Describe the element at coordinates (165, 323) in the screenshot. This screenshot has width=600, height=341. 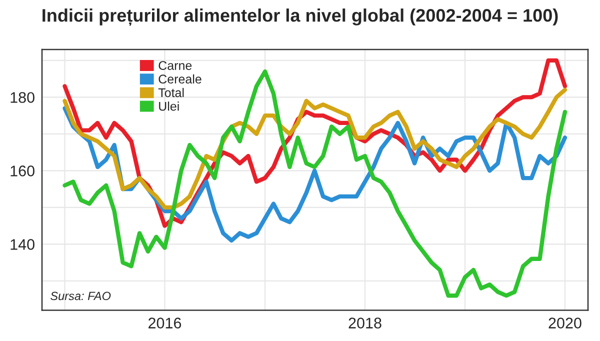
I see `x-tick-label: 2016` at that location.